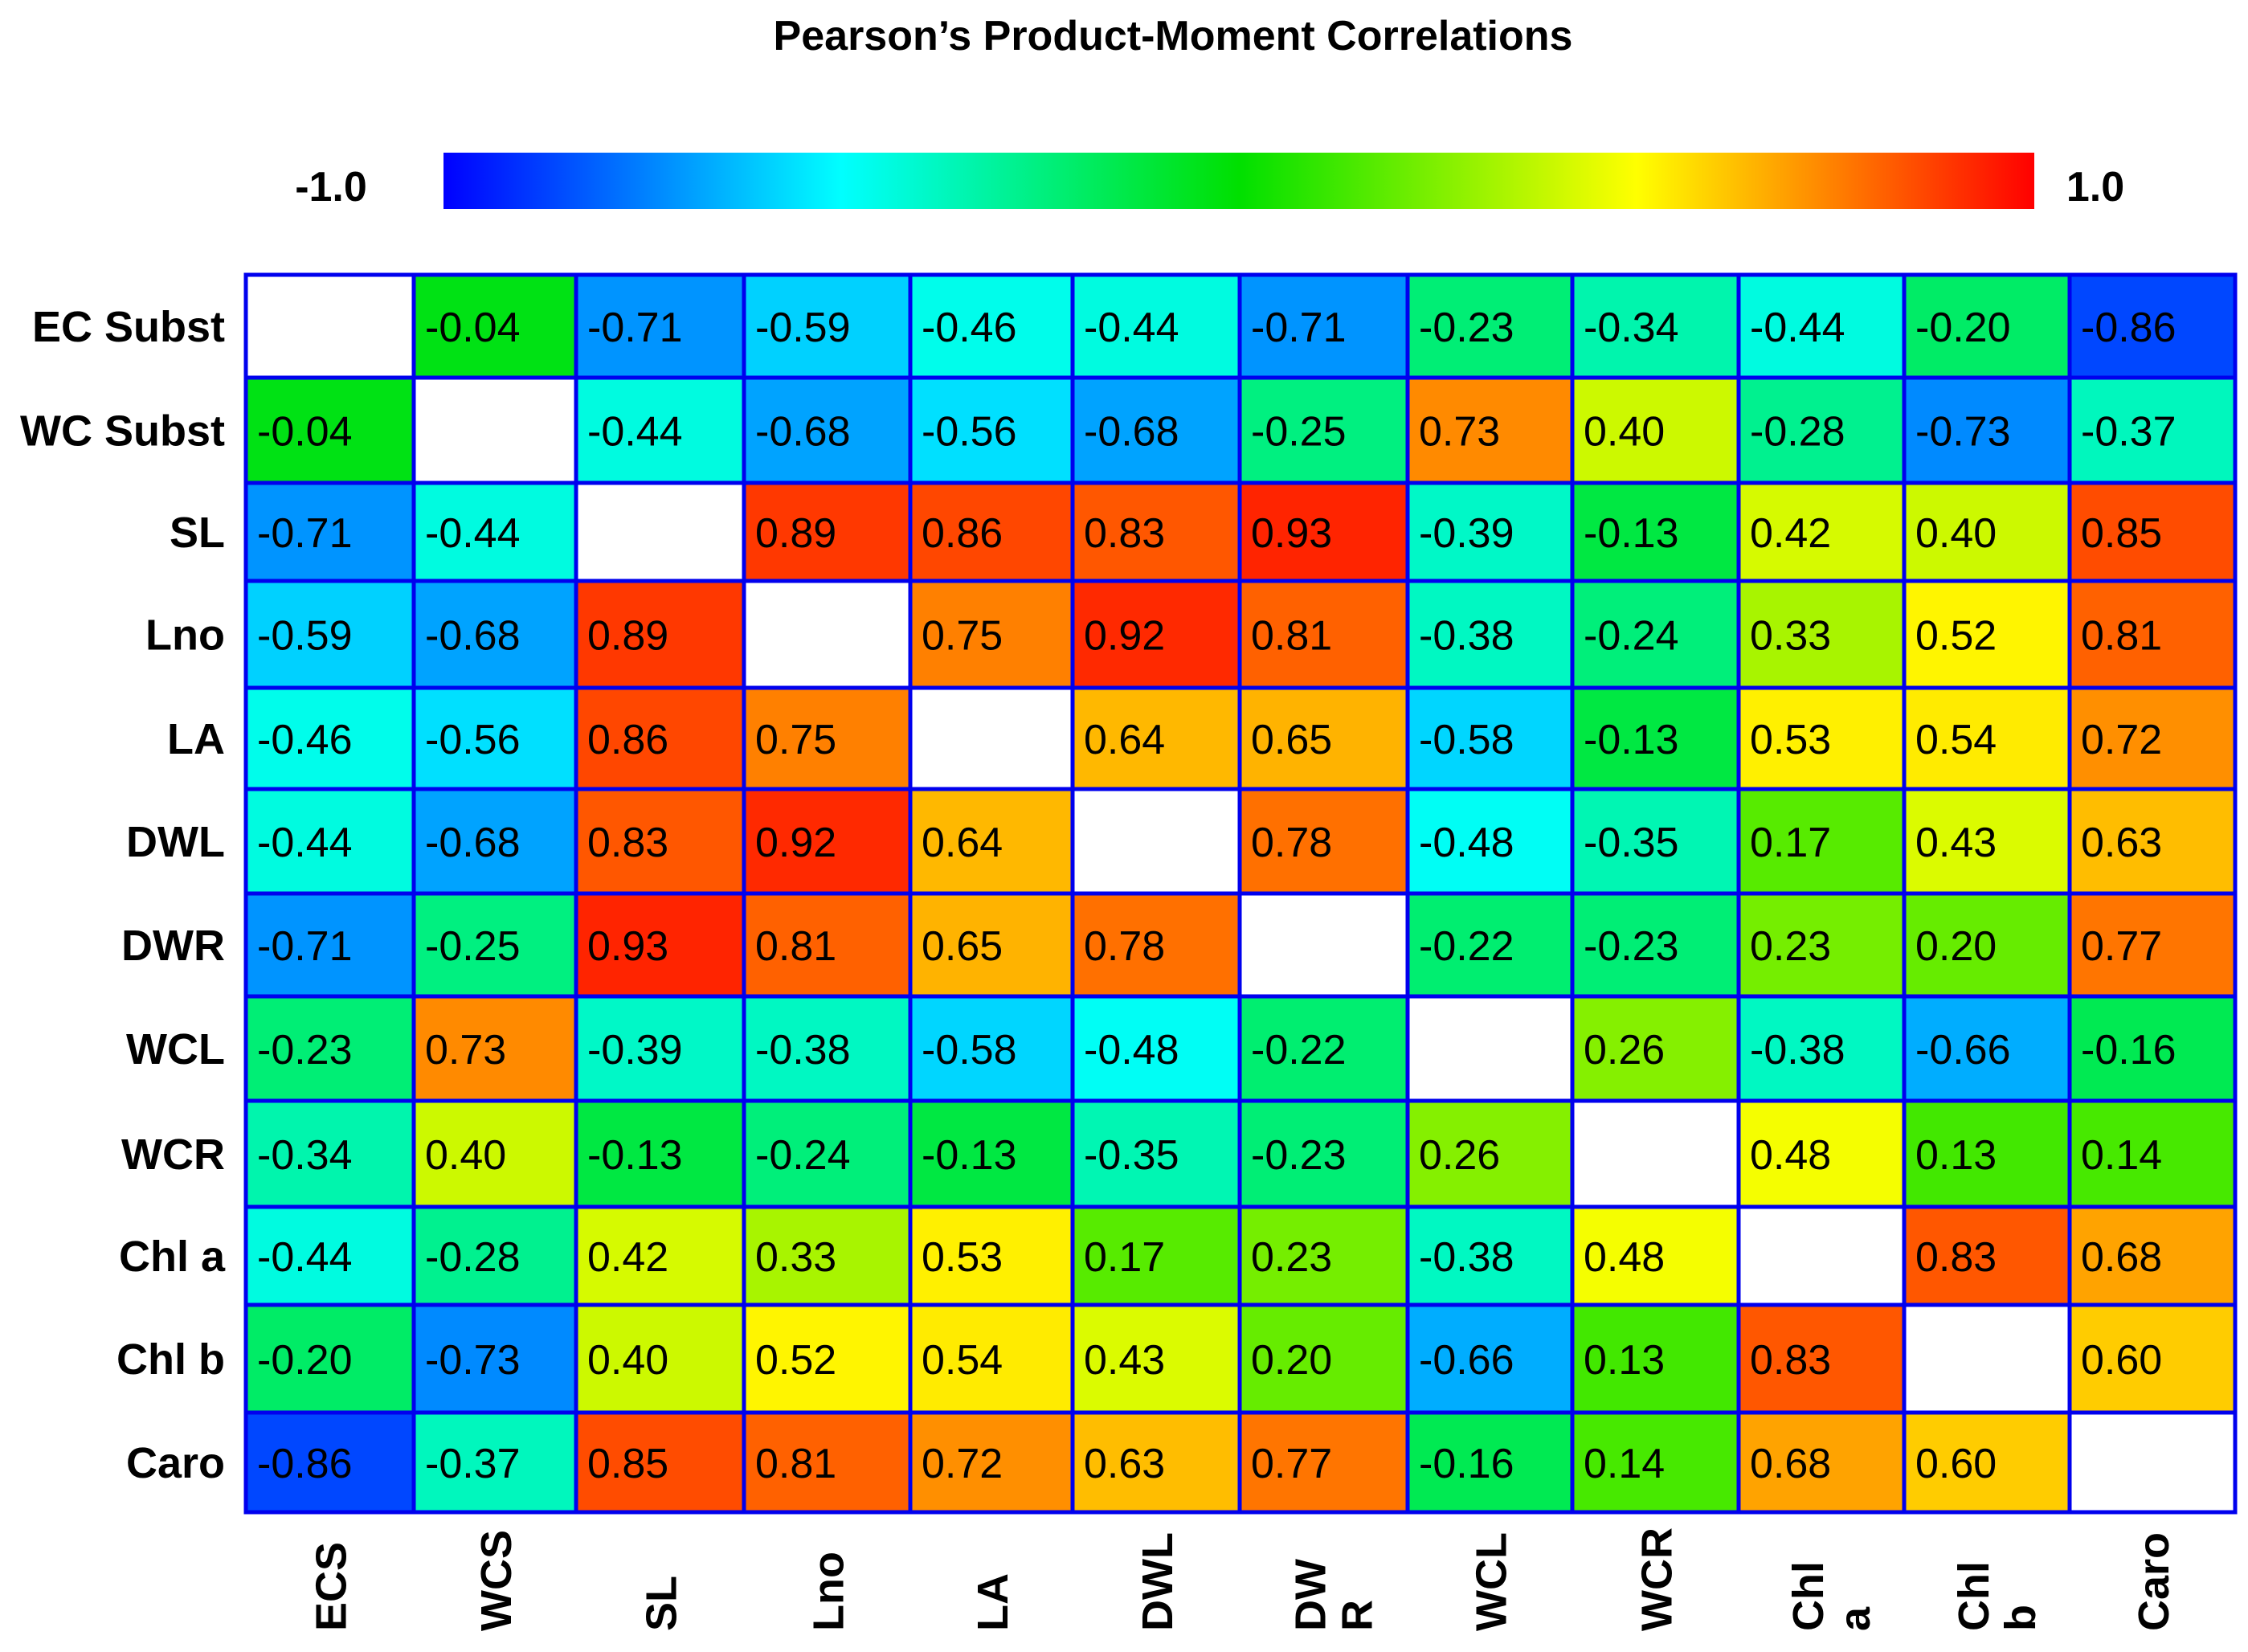 This screenshot has height=1652, width=2248. Describe the element at coordinates (829, 1592) in the screenshot. I see `column-label: Lno` at that location.